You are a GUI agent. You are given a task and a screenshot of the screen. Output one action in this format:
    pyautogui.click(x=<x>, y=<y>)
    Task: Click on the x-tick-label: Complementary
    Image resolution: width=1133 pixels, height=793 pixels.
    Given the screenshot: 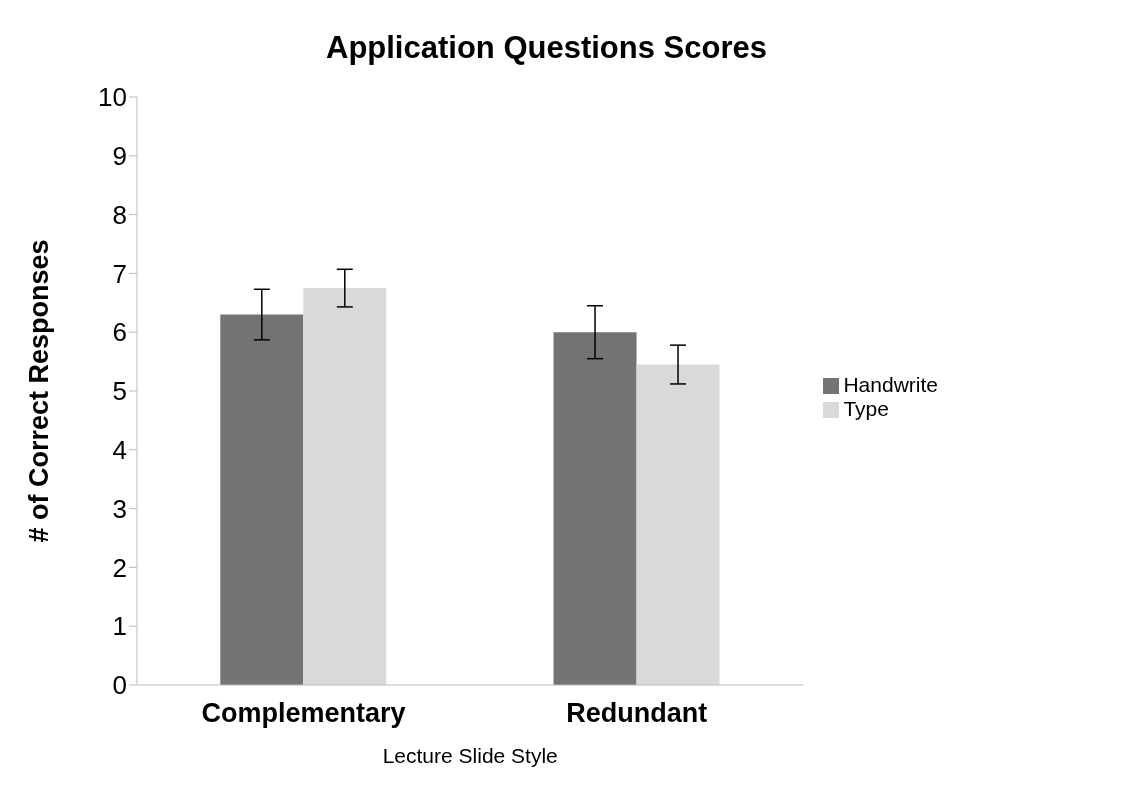 What is the action you would take?
    pyautogui.click(x=303, y=713)
    